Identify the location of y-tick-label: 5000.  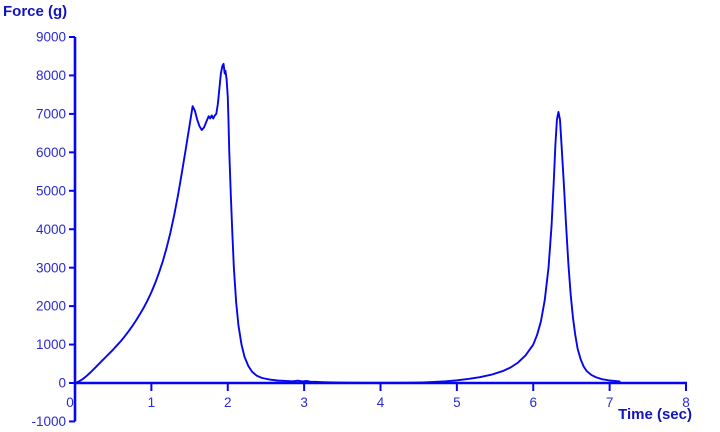
(51, 190).